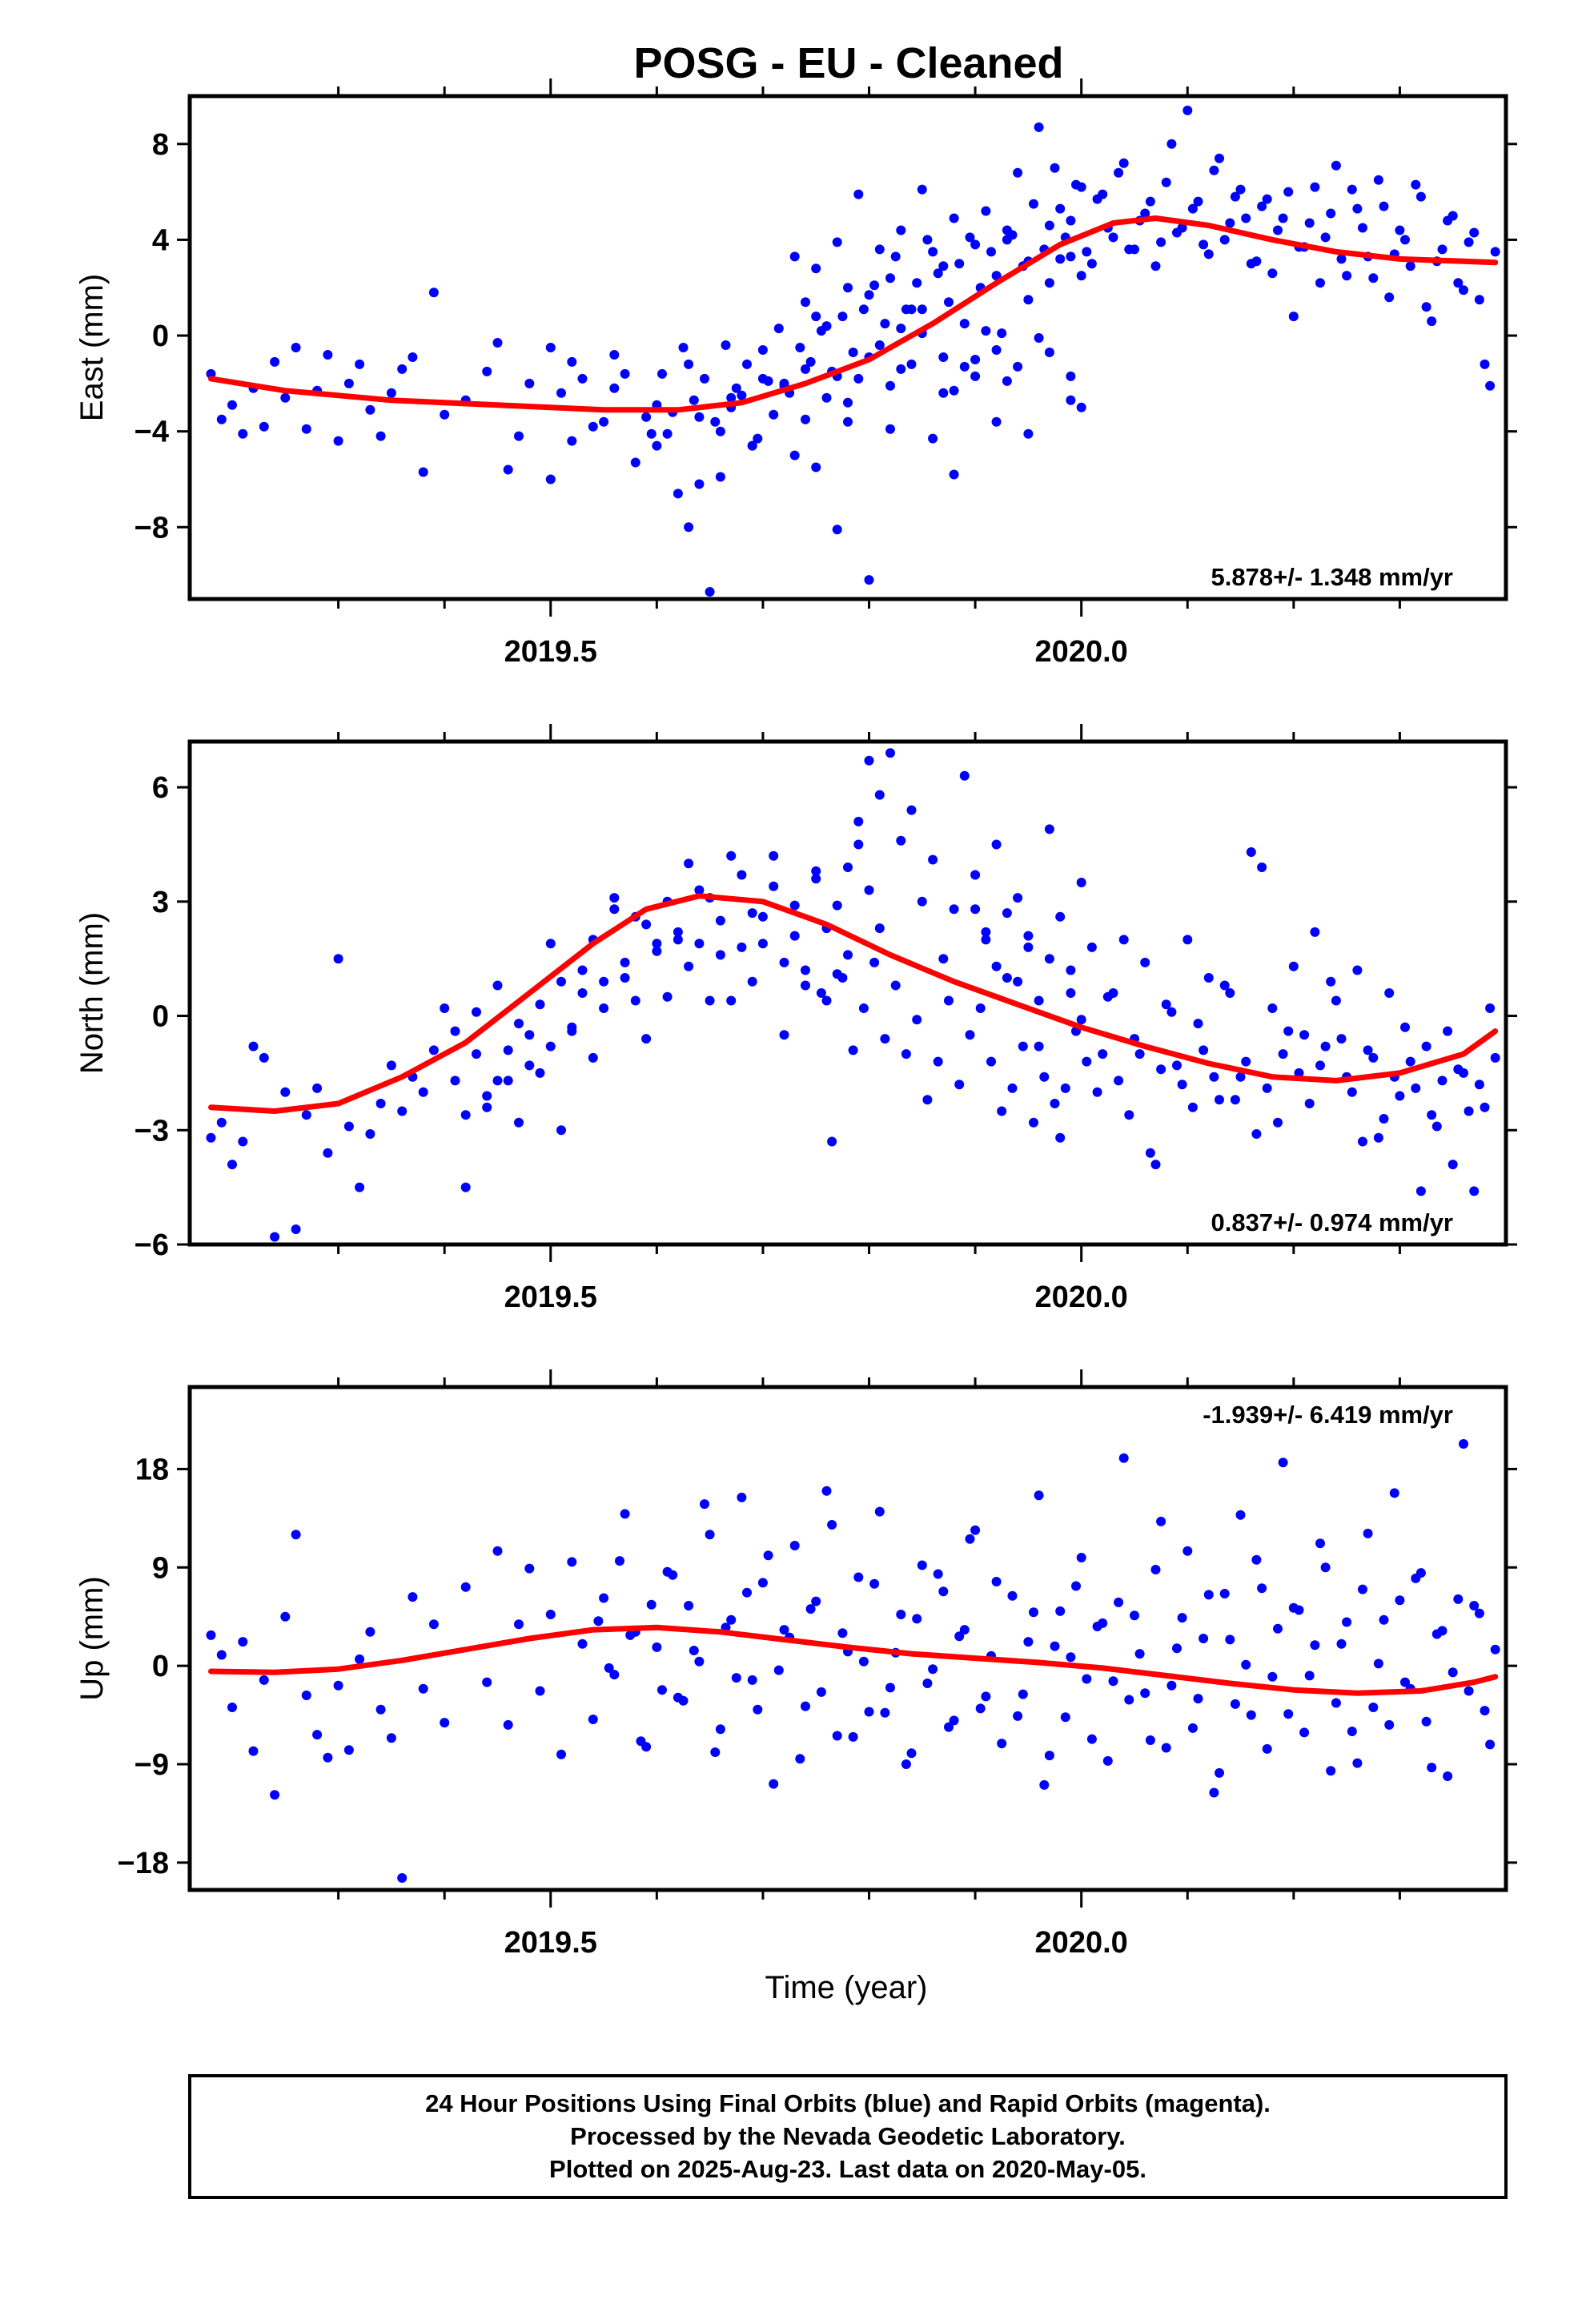  What do you see at coordinates (848, 2136) in the screenshot?
I see `footer-frame` at bounding box center [848, 2136].